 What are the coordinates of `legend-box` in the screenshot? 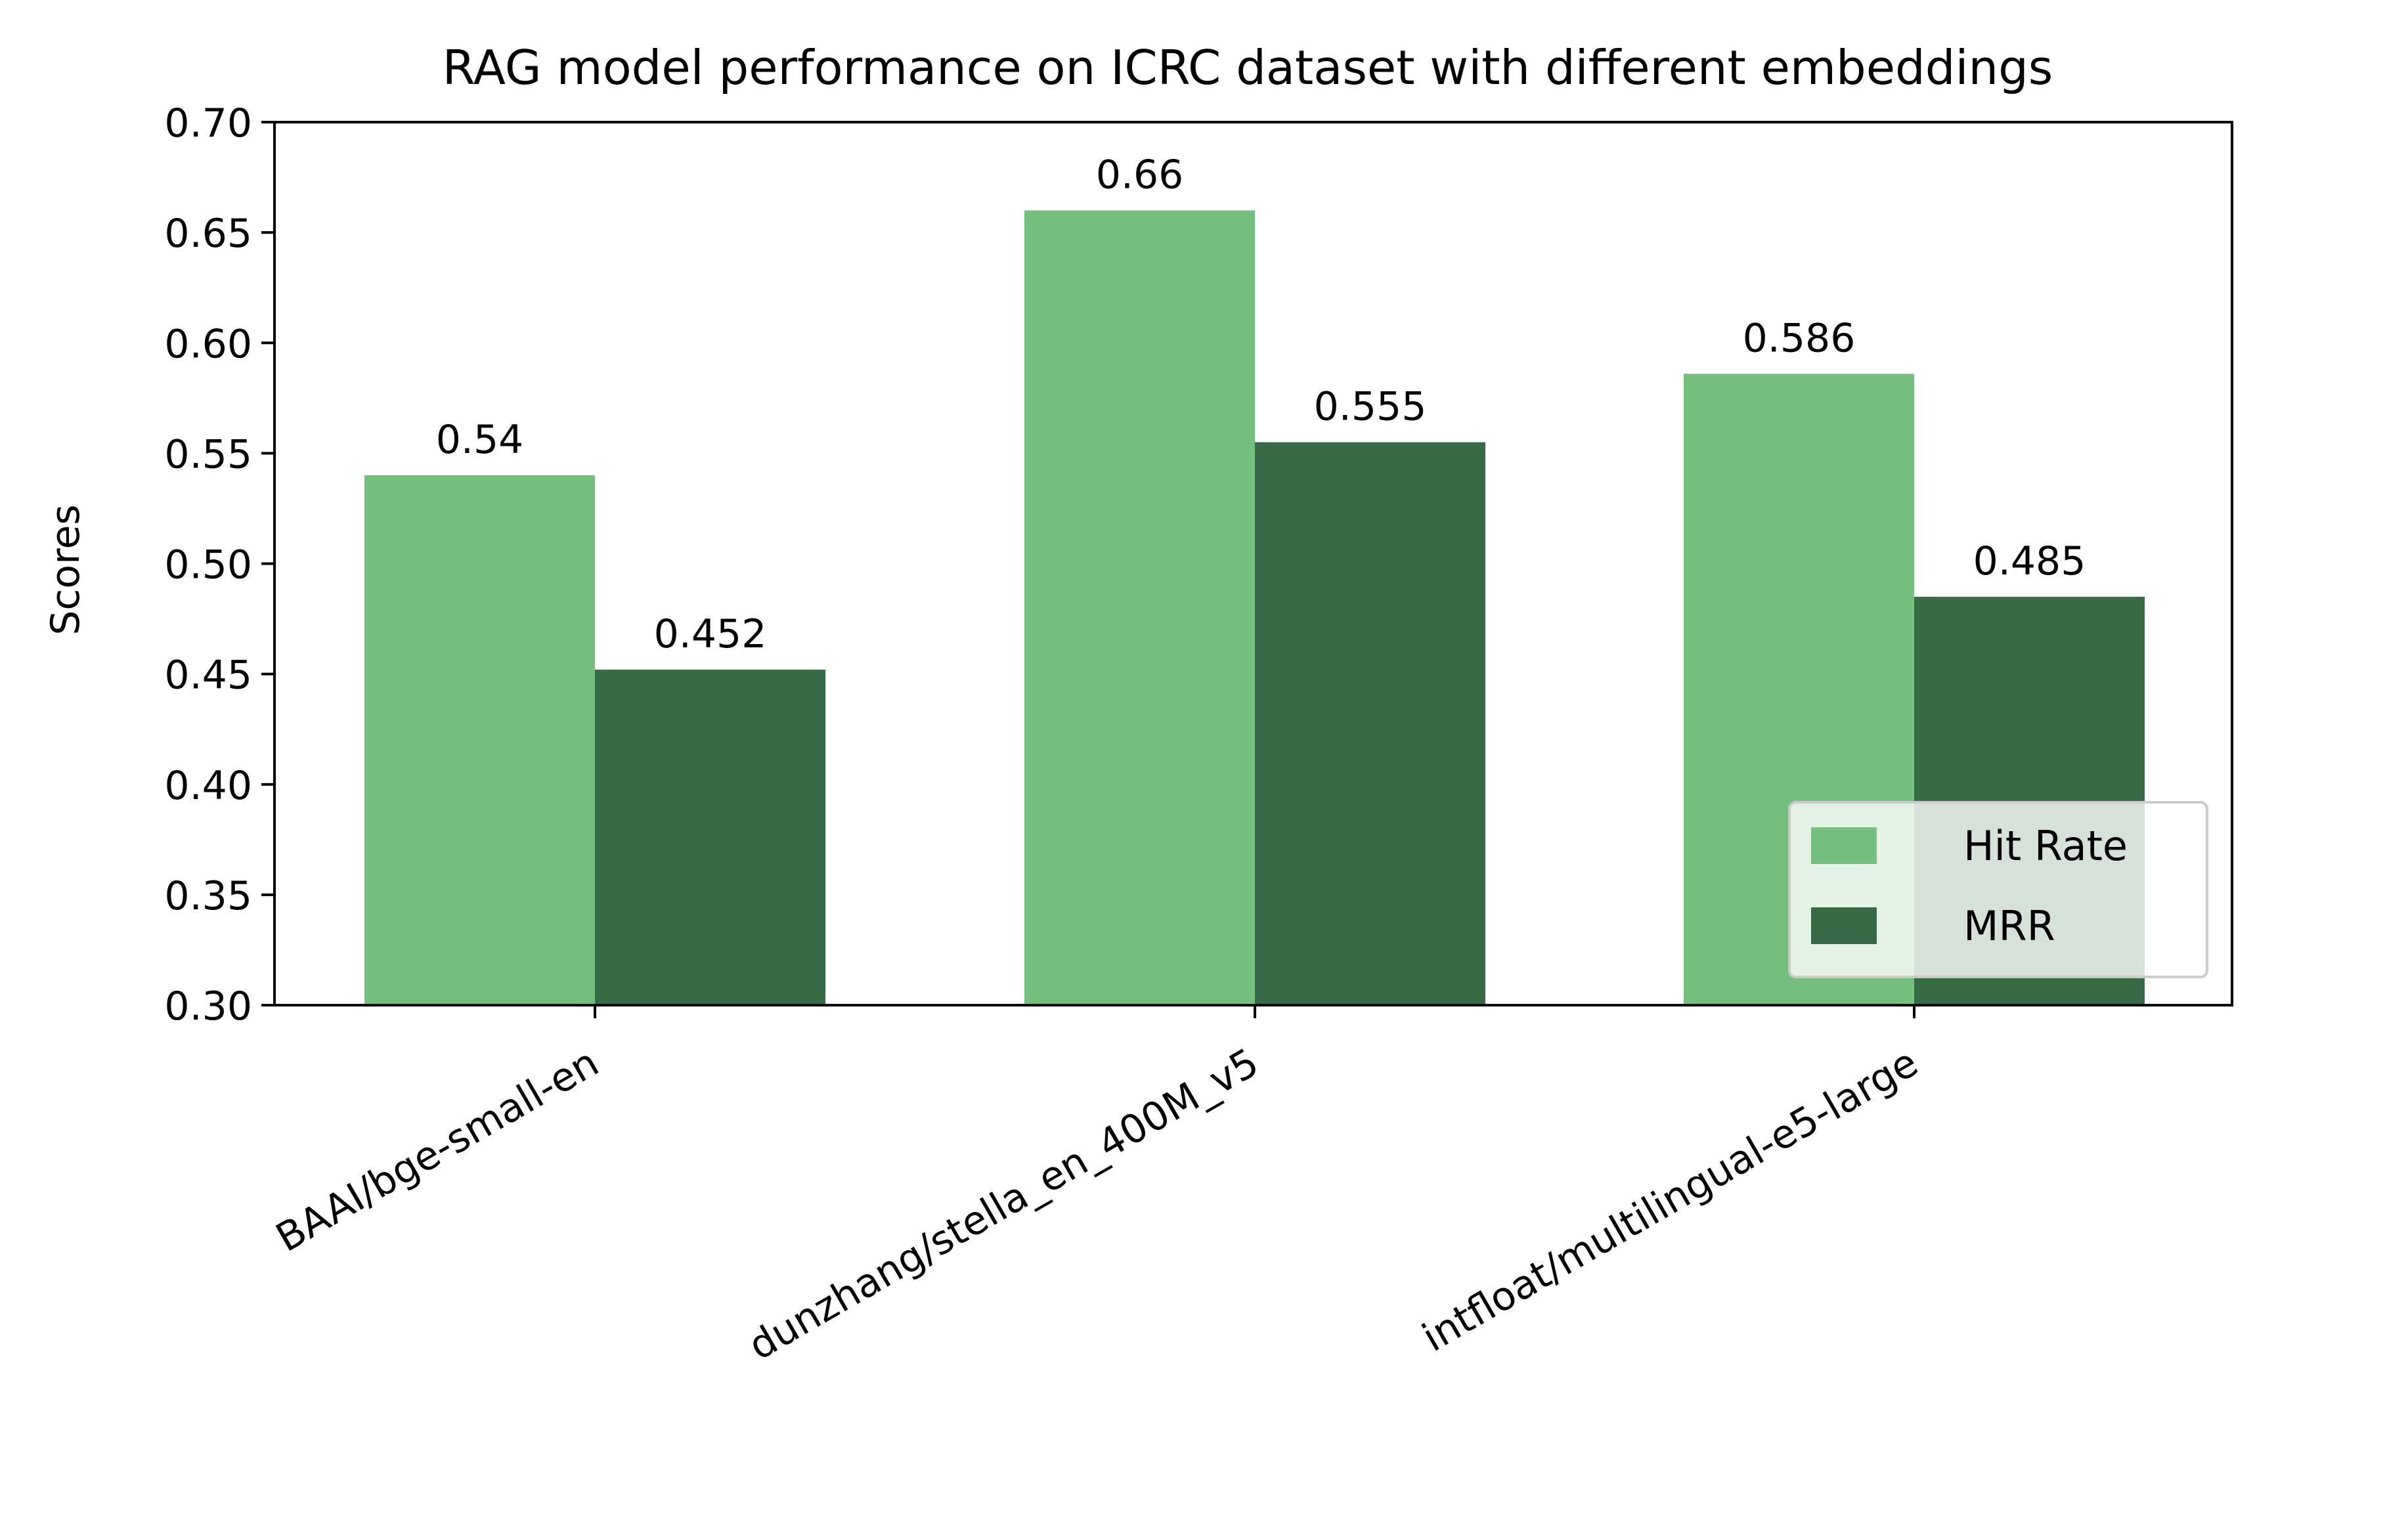 It's located at (1998, 889).